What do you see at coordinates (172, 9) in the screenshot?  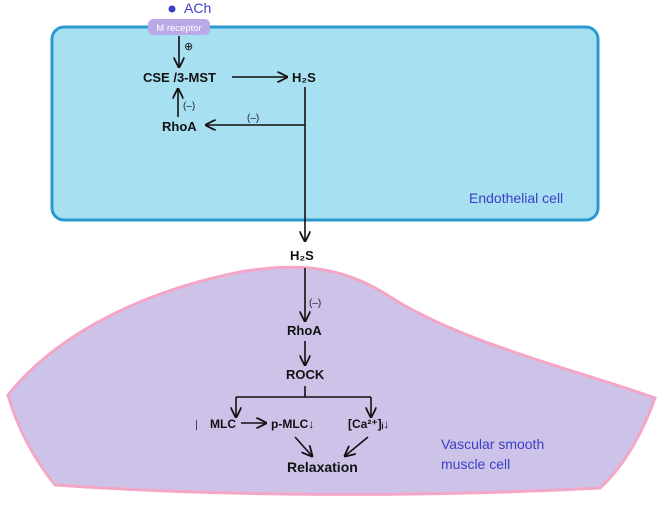 I see `ach-dot` at bounding box center [172, 9].